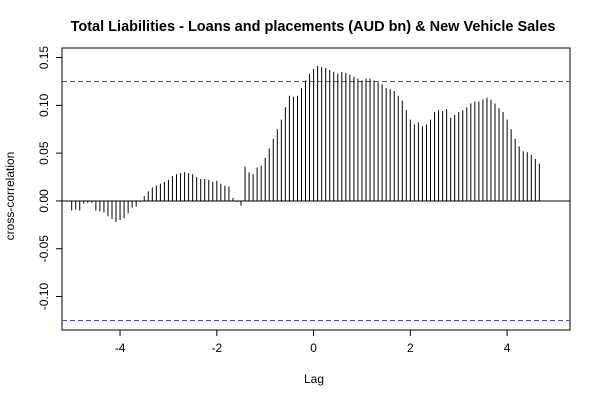 The height and width of the screenshot is (400, 600). Describe the element at coordinates (313, 348) in the screenshot. I see `x-tick-label: 0` at that location.